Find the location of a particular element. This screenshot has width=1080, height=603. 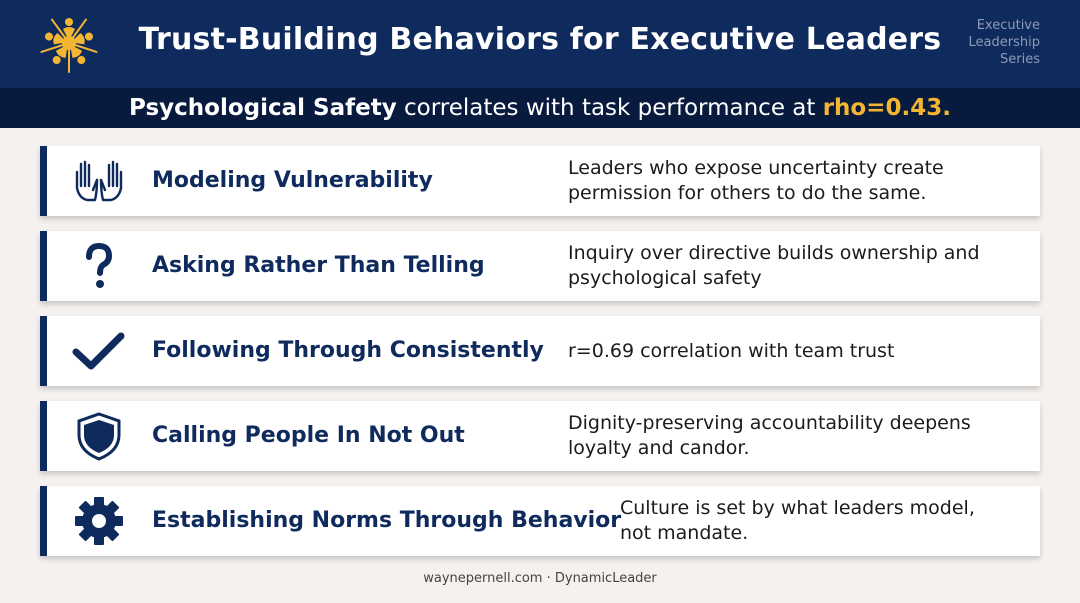

checkmark-icon is located at coordinates (98, 351).